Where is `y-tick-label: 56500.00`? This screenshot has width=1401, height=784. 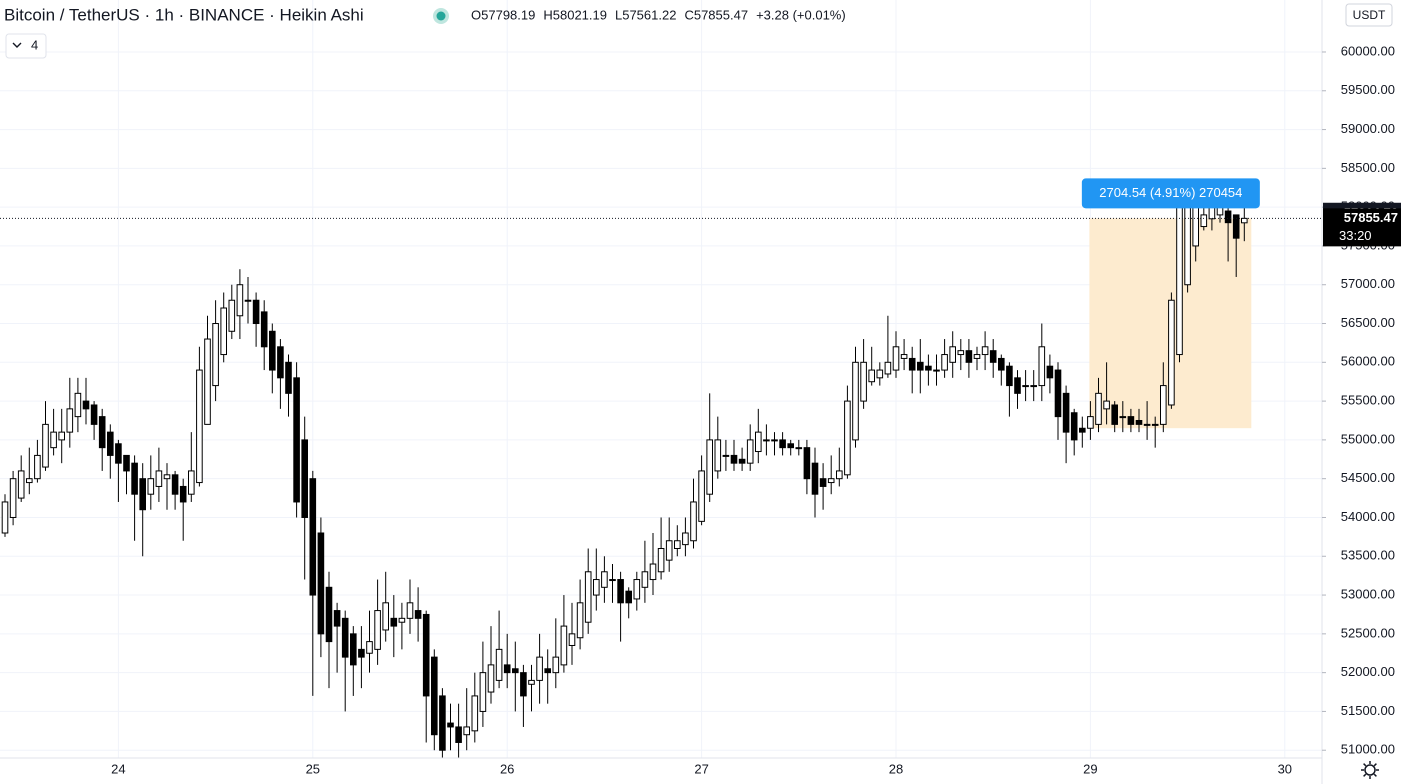
y-tick-label: 56500.00 is located at coordinates (1368, 322).